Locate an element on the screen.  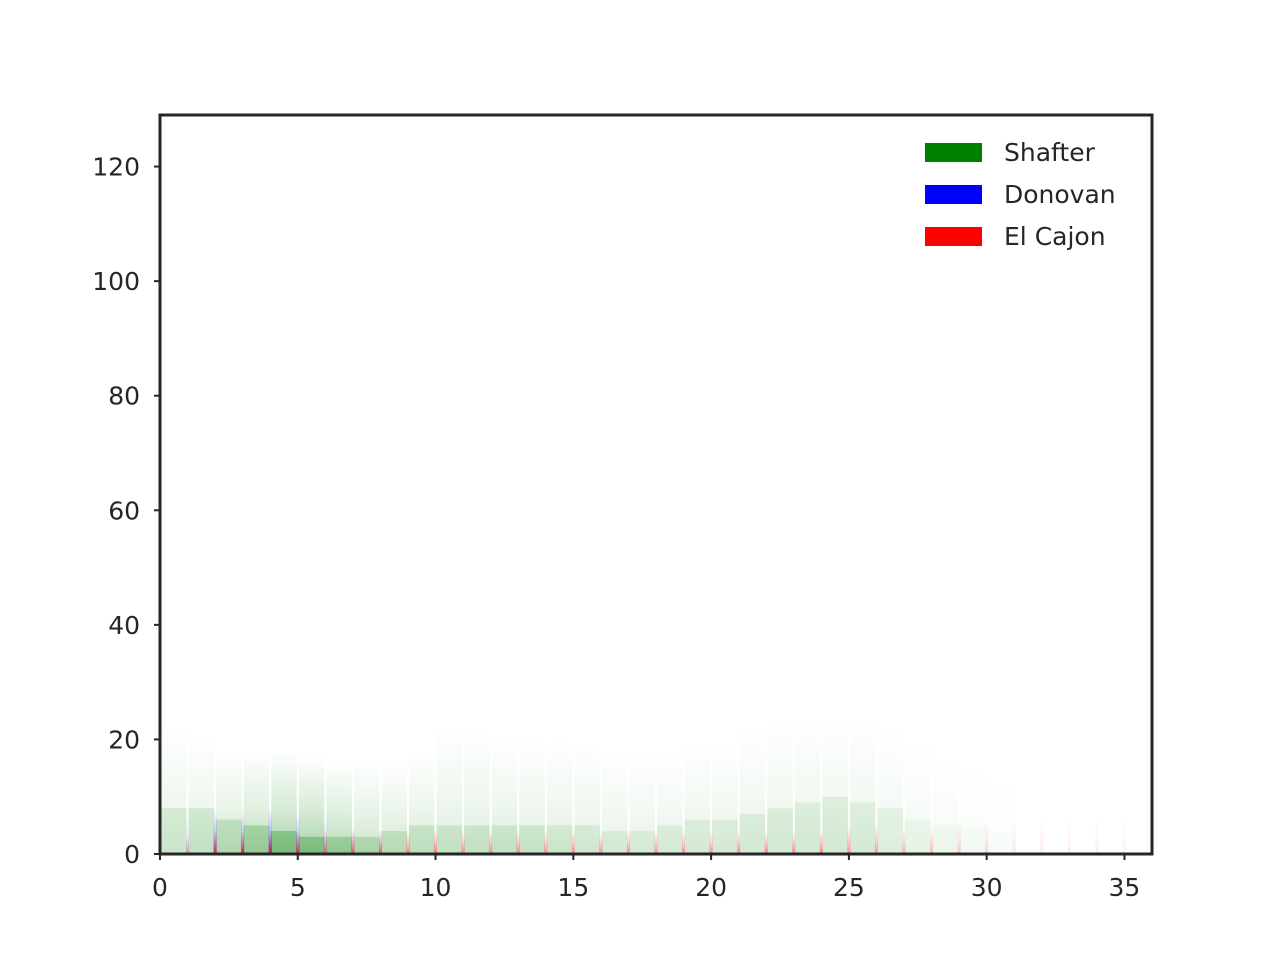
y-axis: 0 20 40 60 80 100 120 is located at coordinates (126, 511).